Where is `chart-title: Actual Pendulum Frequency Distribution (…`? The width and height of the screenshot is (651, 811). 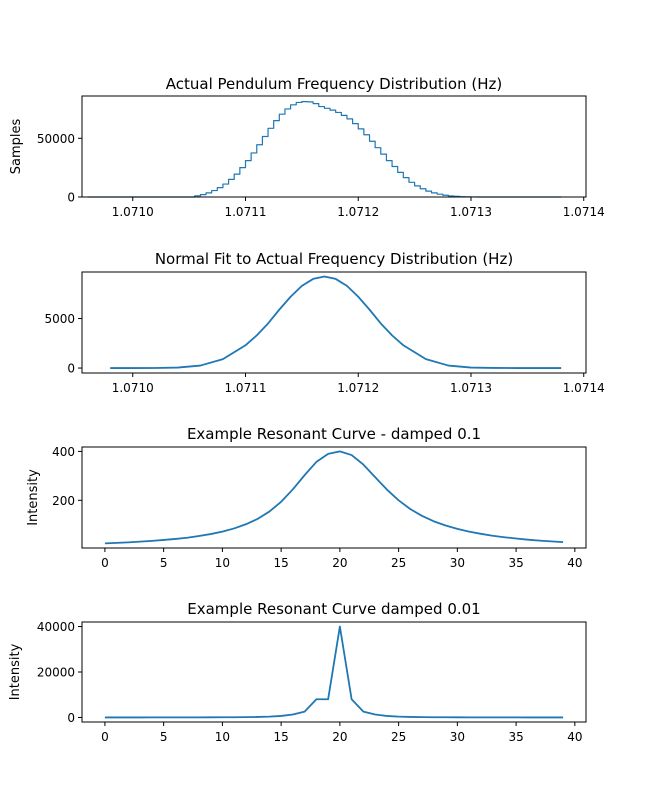
chart-title: Actual Pendulum Frequency Distribution (… is located at coordinates (334, 84).